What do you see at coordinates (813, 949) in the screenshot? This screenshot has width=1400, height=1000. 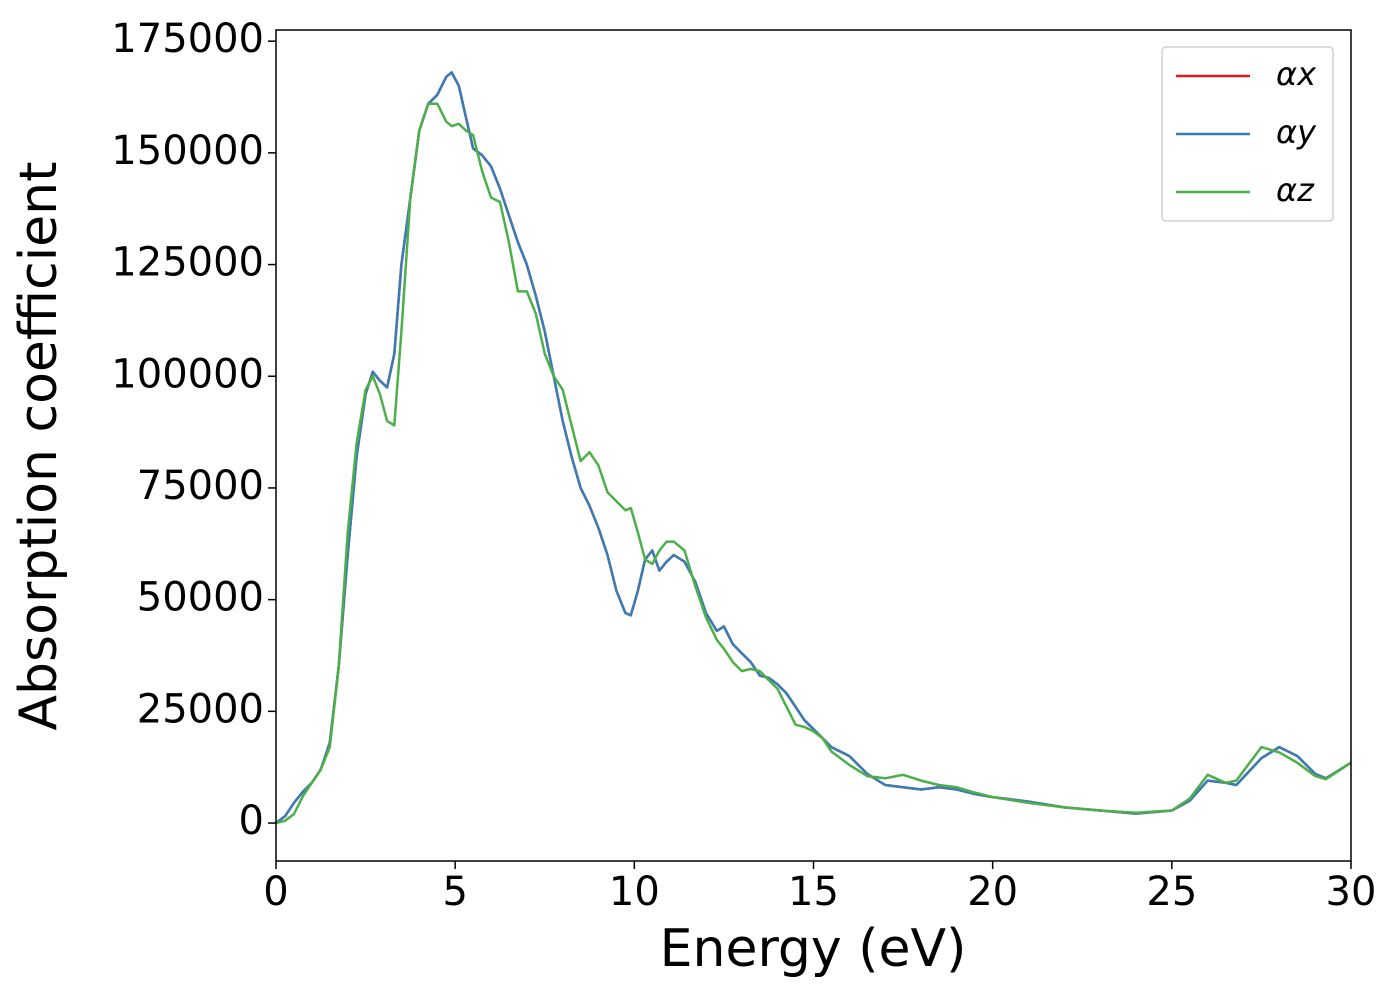 I see `x-axis-label: Energy (eV)` at bounding box center [813, 949].